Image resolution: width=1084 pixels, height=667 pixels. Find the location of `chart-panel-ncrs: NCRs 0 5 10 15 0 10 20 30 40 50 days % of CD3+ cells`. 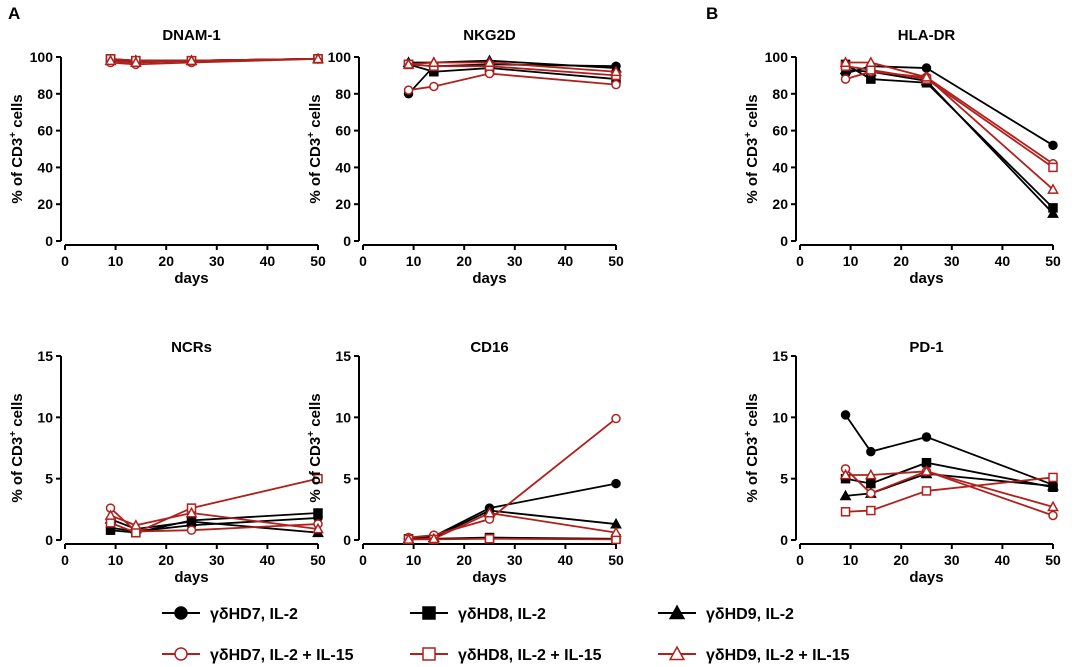

chart-panel-ncrs: NCRs 0 5 10 15 0 10 20 30 40 50 days % of CD3+ cells is located at coordinates (167, 462).